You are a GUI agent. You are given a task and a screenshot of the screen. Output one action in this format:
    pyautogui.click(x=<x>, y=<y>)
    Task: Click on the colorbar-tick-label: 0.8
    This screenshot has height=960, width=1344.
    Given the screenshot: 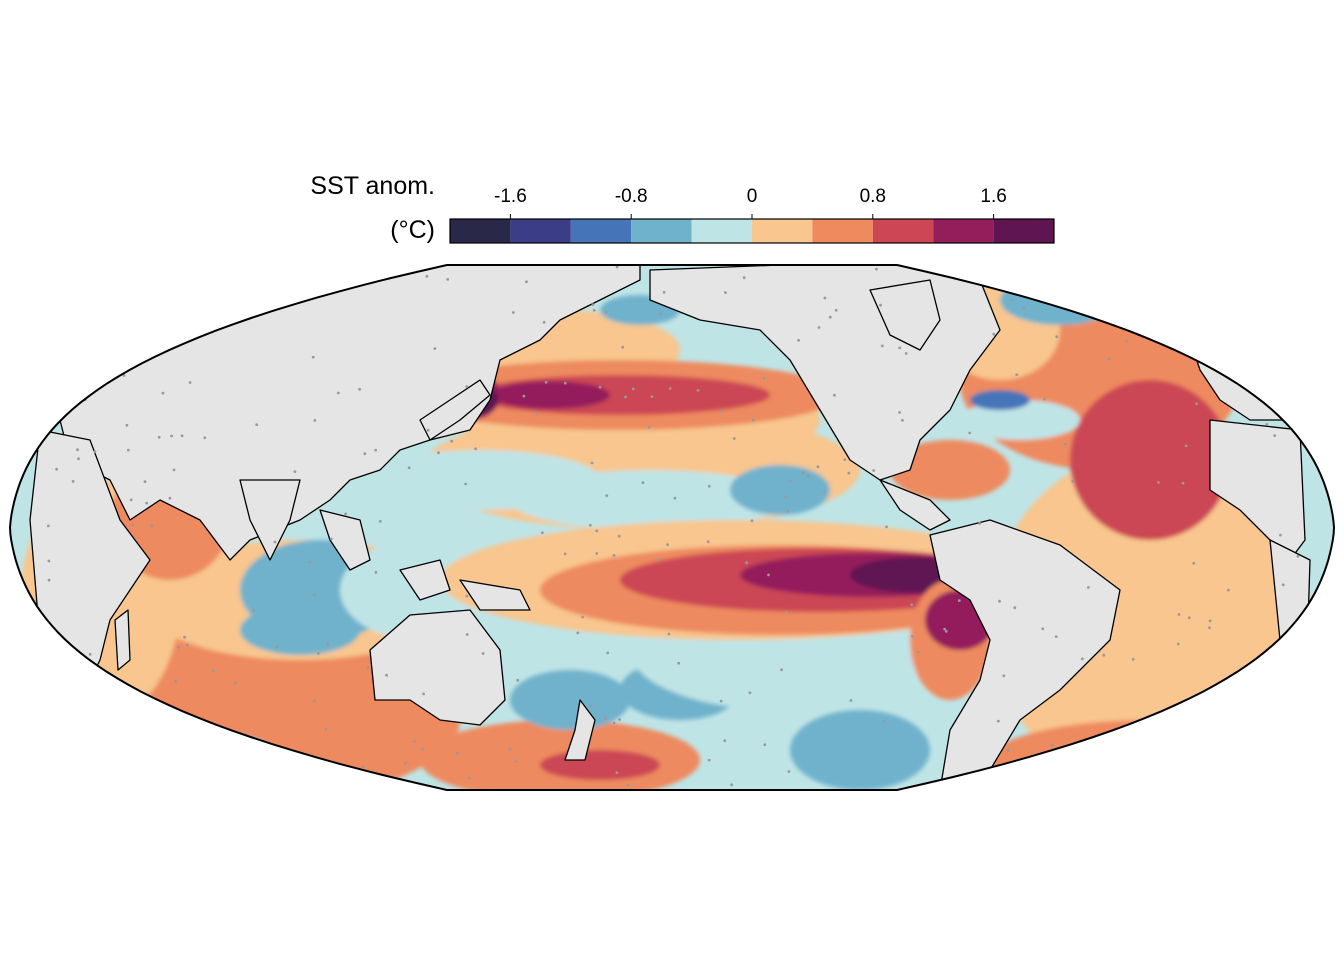 What is the action you would take?
    pyautogui.click(x=873, y=196)
    